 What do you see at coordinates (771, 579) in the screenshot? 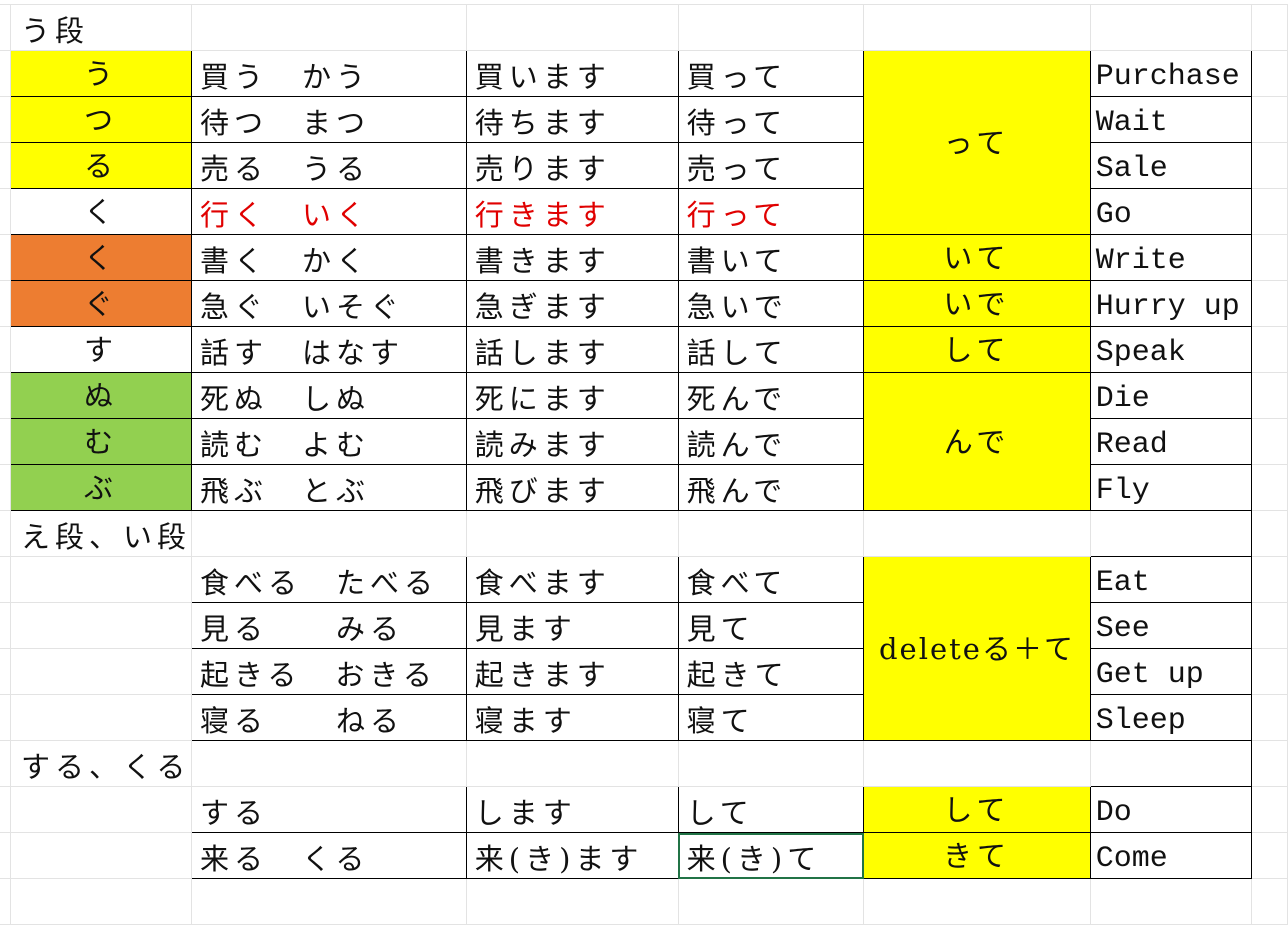
I see `te-form-cell: 食べて` at bounding box center [771, 579].